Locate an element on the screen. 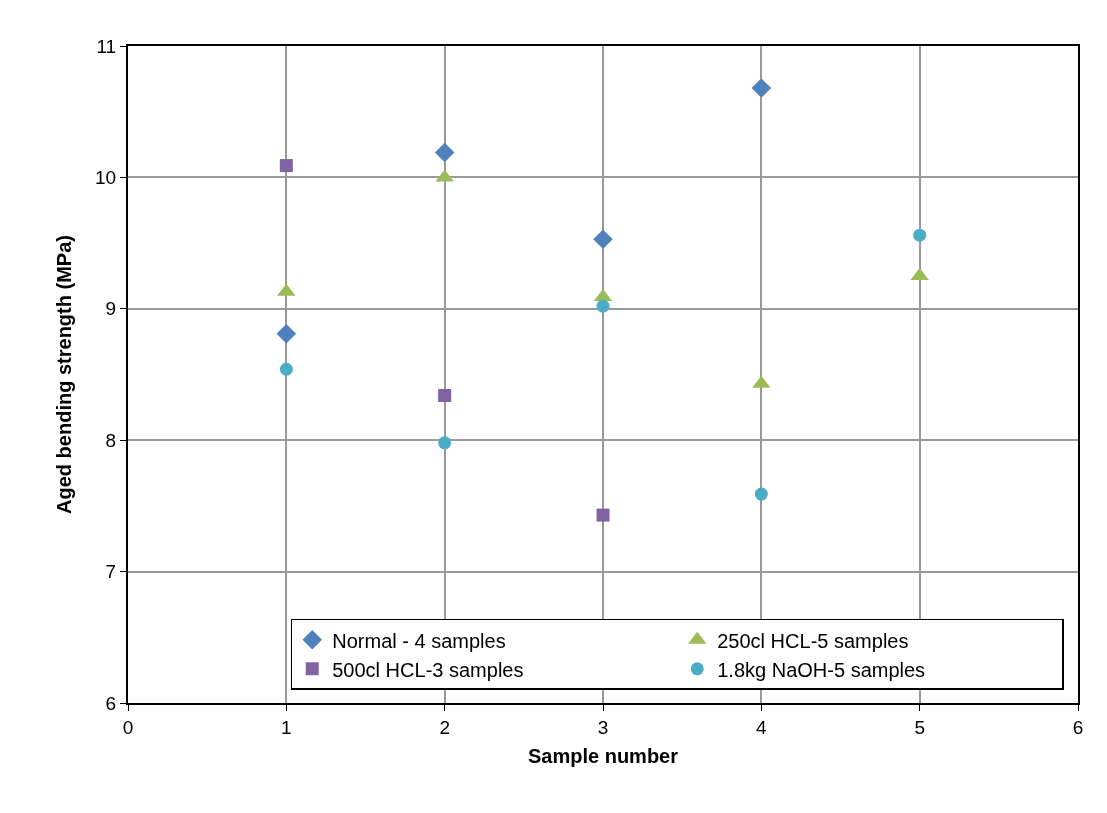  y-tick-label: 7 is located at coordinates (111, 572).